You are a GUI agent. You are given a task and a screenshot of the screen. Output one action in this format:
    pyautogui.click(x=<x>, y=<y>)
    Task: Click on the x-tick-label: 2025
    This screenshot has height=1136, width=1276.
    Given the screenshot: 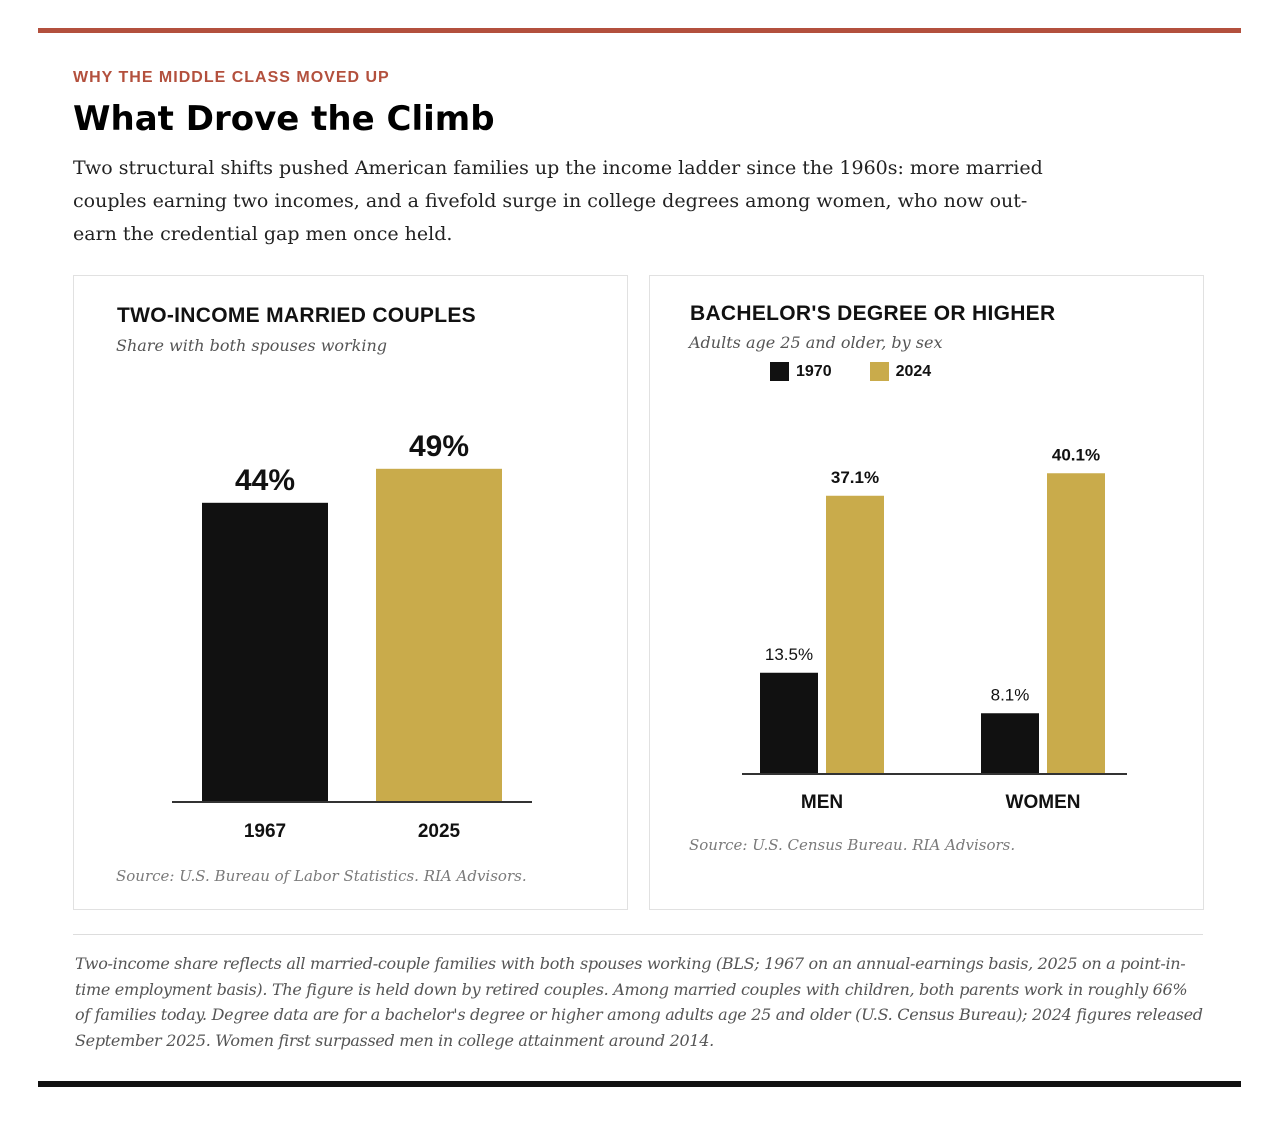 What is the action you would take?
    pyautogui.click(x=439, y=831)
    